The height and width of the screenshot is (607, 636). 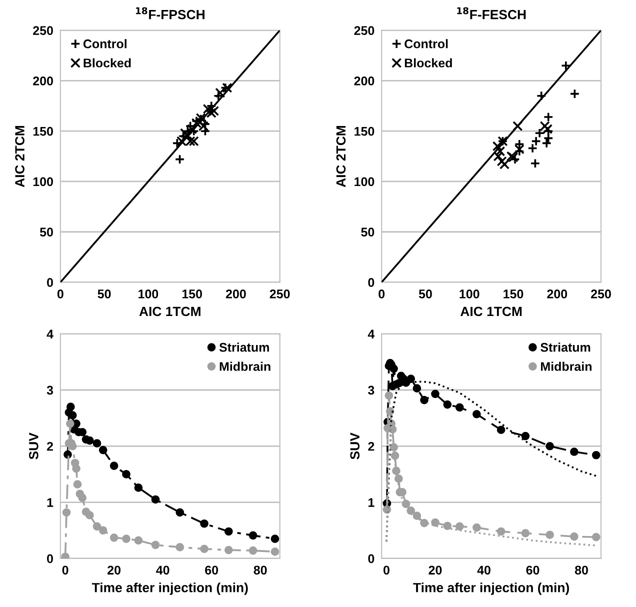 I want to click on chart-title: $^{18}$F-FESCH, so click(x=491, y=13).